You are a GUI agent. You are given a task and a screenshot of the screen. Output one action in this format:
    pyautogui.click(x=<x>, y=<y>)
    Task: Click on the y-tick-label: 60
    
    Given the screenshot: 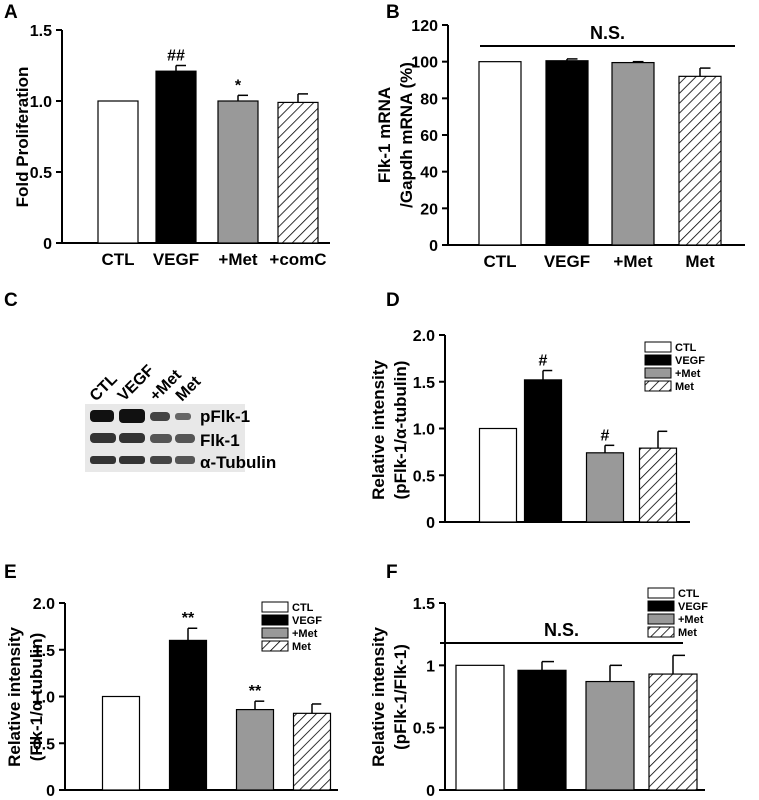 What is the action you would take?
    pyautogui.click(x=429, y=136)
    